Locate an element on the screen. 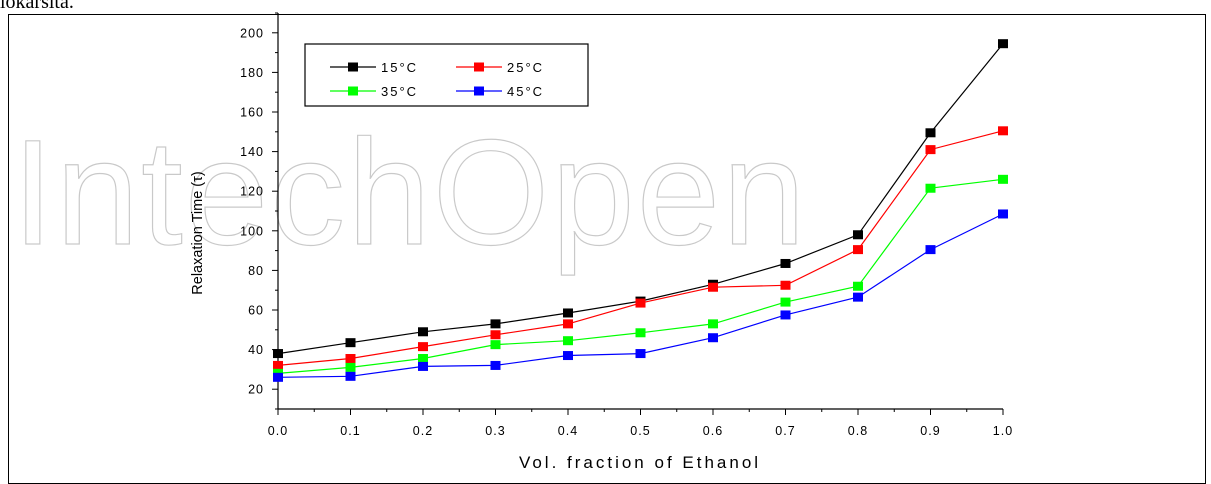 The height and width of the screenshot is (484, 1211). y-tick-label: 100 is located at coordinates (252, 231).